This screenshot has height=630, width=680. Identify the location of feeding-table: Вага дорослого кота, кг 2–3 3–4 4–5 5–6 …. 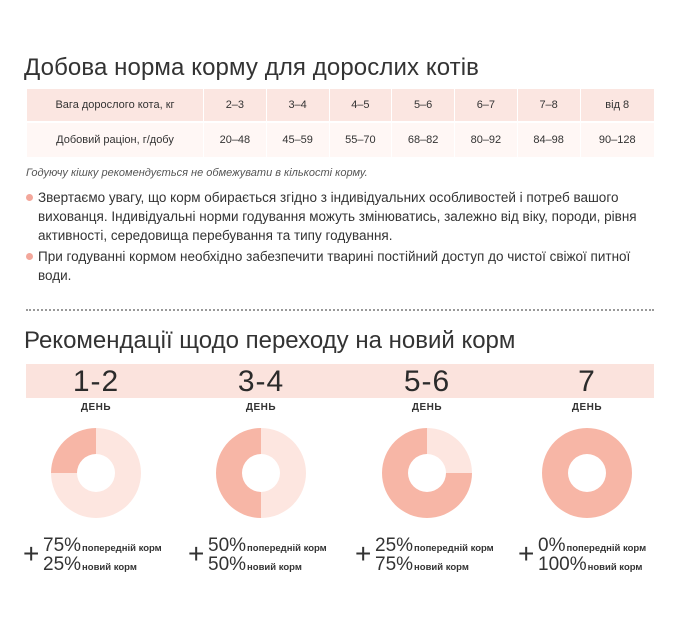
(340, 123).